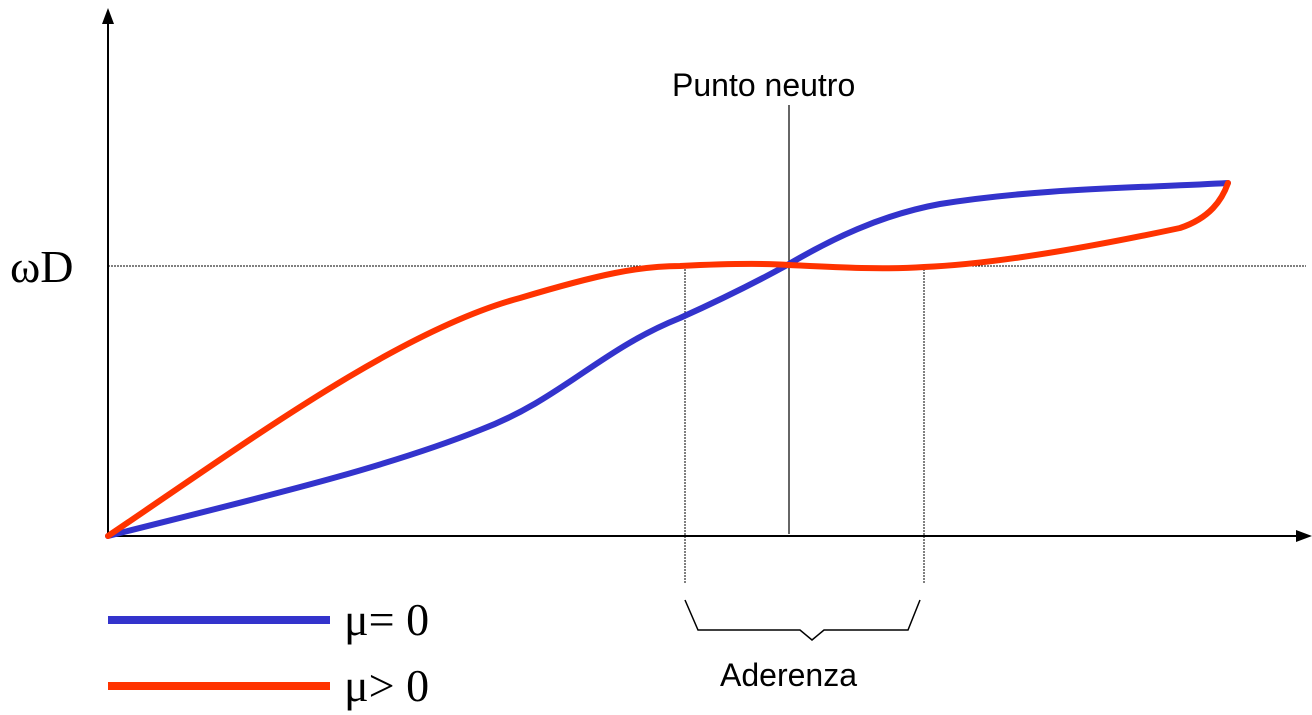 The width and height of the screenshot is (1312, 715). I want to click on y-axis-arrowhead, so click(108, 16).